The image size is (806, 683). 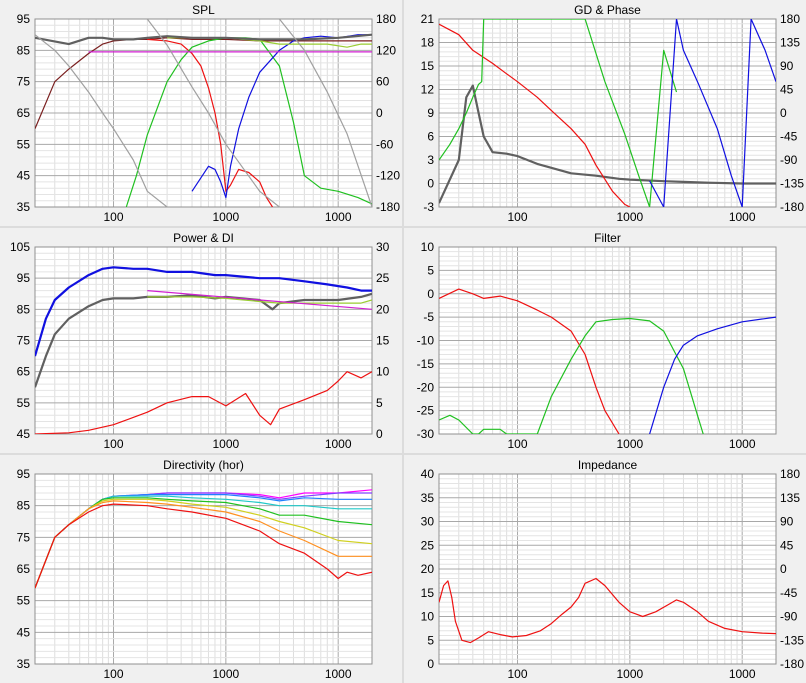 I want to click on spl-y2-tick-label: -180, so click(x=388, y=207).